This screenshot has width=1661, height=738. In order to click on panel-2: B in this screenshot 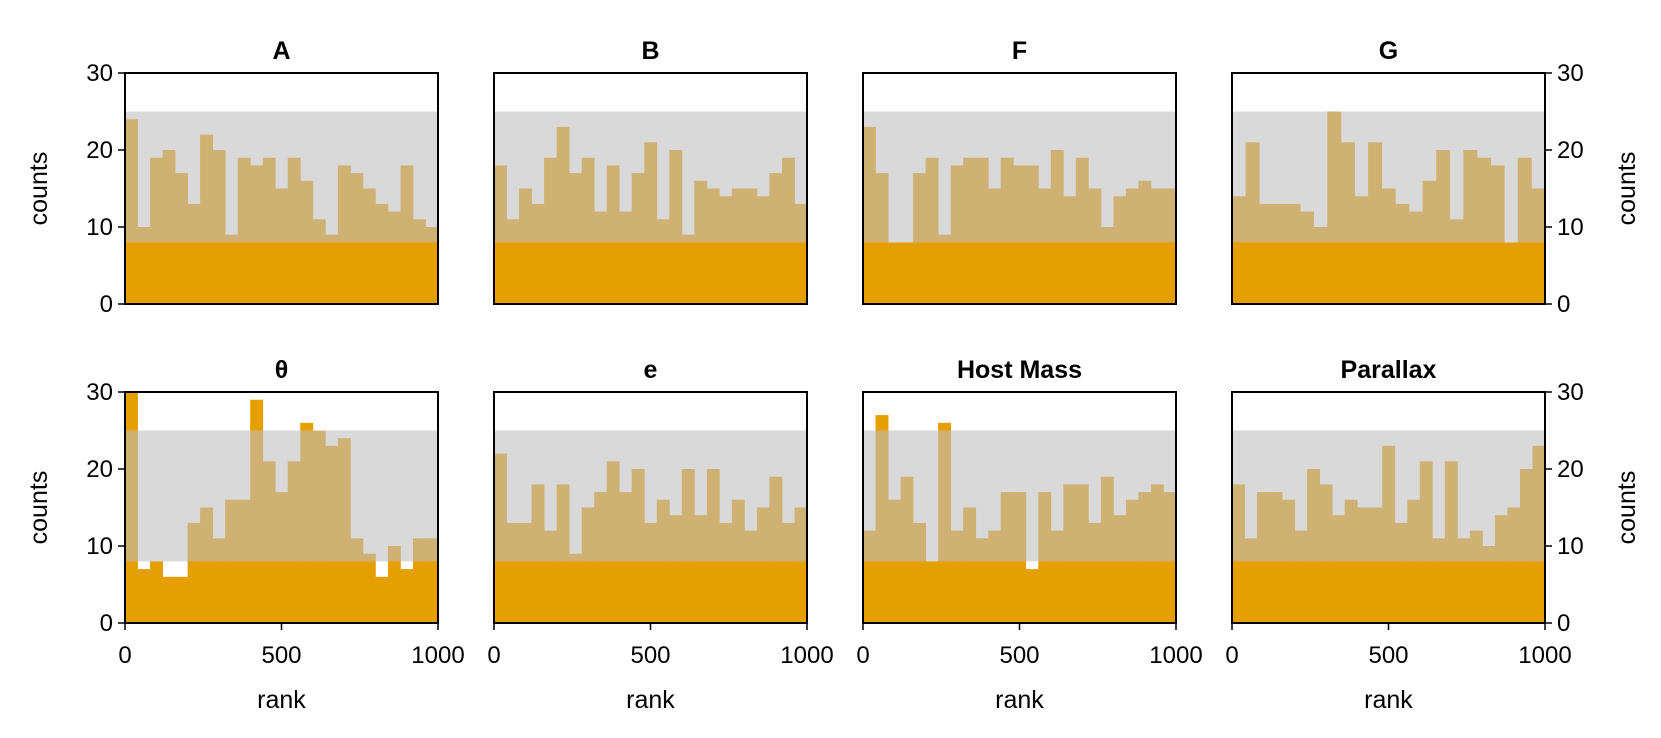, I will do `click(650, 171)`.